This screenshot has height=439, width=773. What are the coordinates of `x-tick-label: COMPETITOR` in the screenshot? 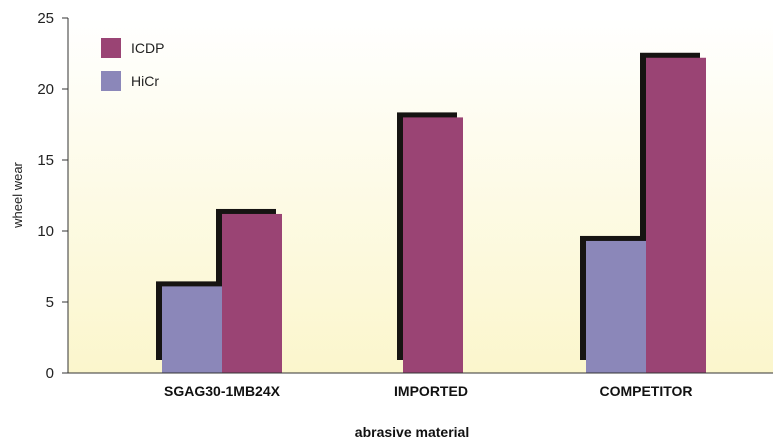 It's located at (645, 391).